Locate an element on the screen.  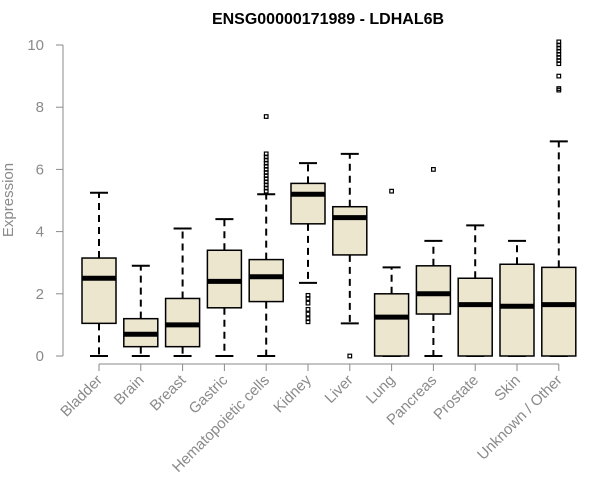
x-tick-label: Kidney is located at coordinates (292, 393).